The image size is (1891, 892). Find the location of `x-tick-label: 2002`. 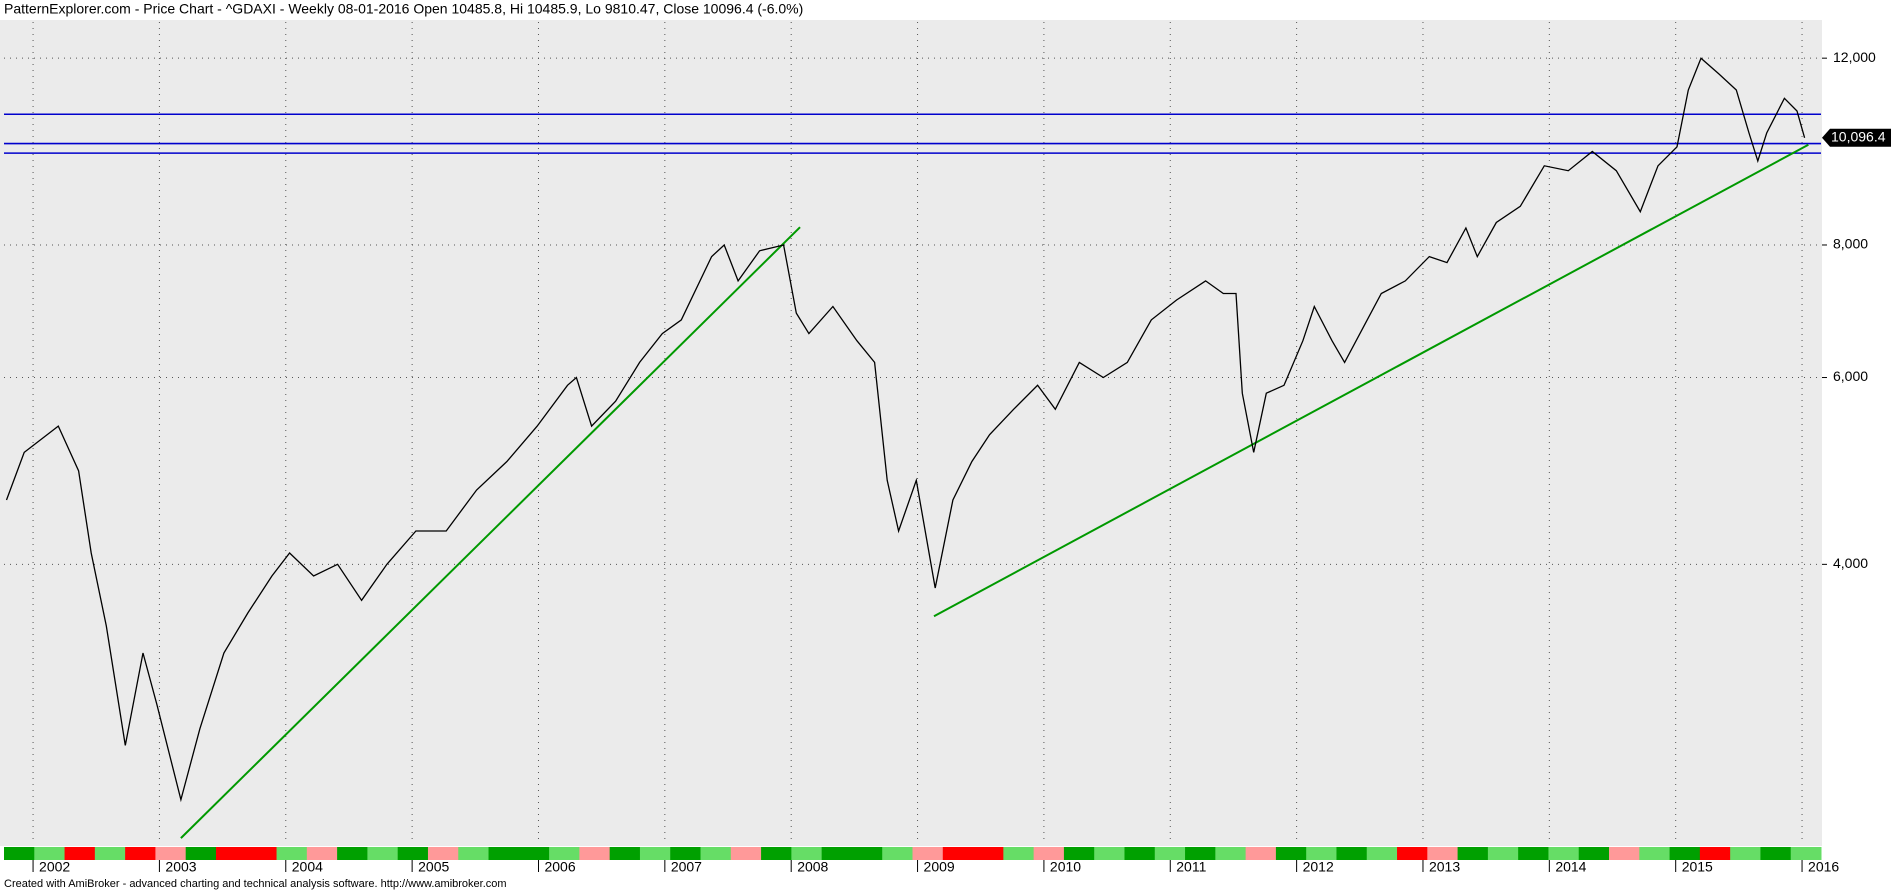

x-tick-label: 2002 is located at coordinates (54, 867).